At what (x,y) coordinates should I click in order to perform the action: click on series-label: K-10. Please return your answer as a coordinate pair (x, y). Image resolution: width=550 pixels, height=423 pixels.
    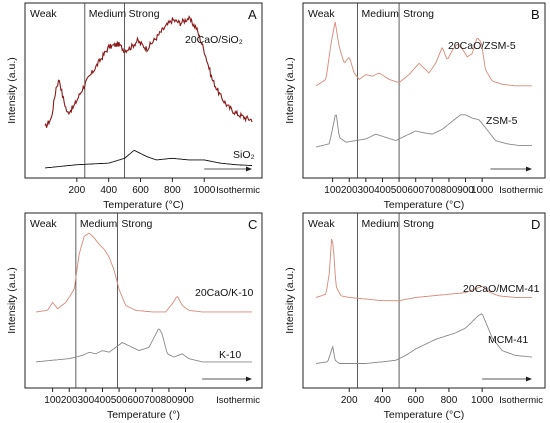
    Looking at the image, I should click on (230, 355).